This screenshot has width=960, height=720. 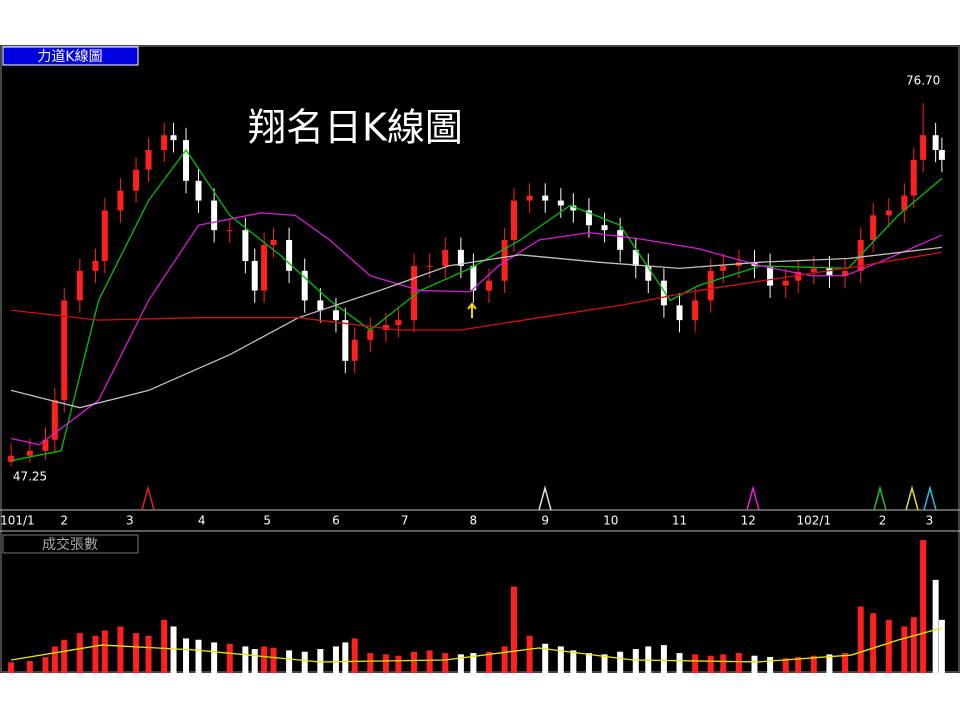 I want to click on panel-title: 成交張數, so click(x=70, y=544).